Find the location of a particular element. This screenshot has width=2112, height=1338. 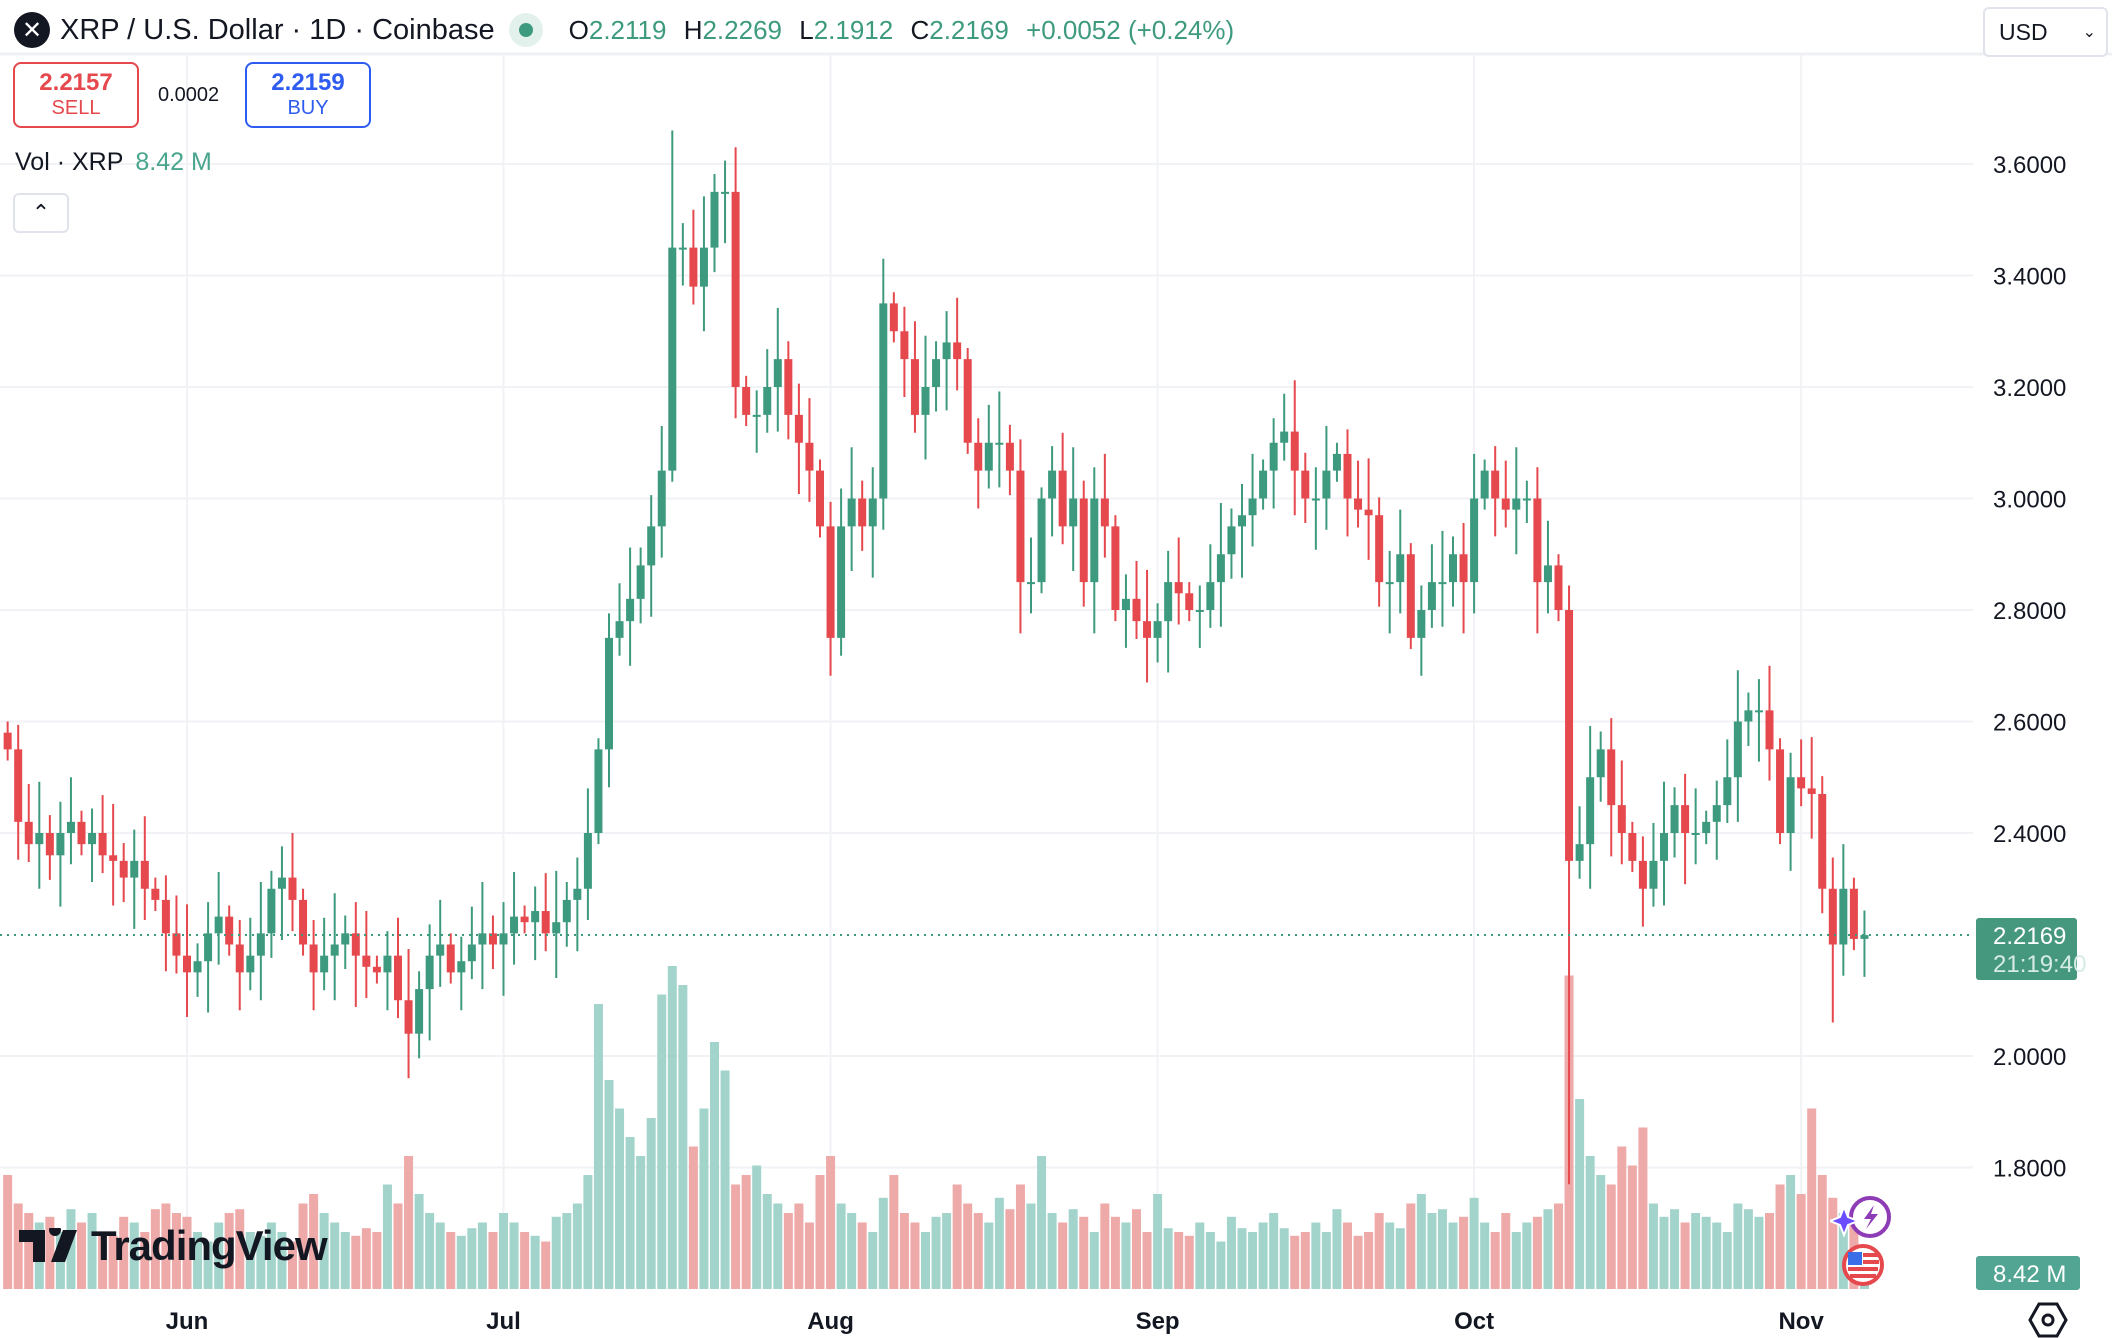

collapse-legend-button: ⌃ is located at coordinates (41, 213).